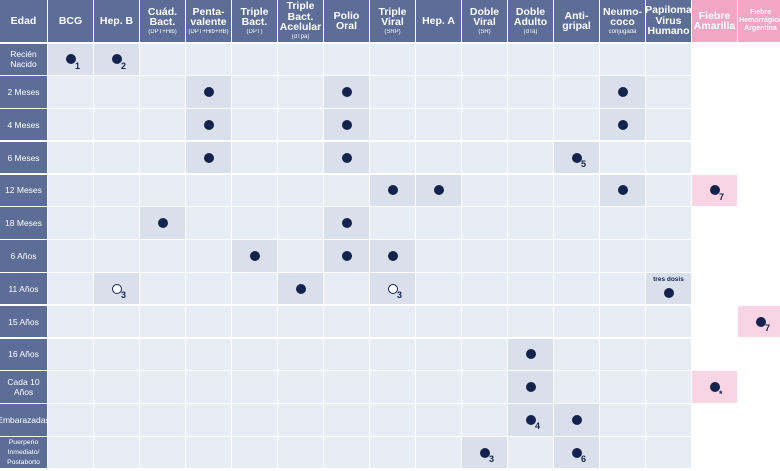 This screenshot has width=780, height=471. What do you see at coordinates (622, 21) in the screenshot?
I see `header-col-13: Neumo- coco conjugada` at bounding box center [622, 21].